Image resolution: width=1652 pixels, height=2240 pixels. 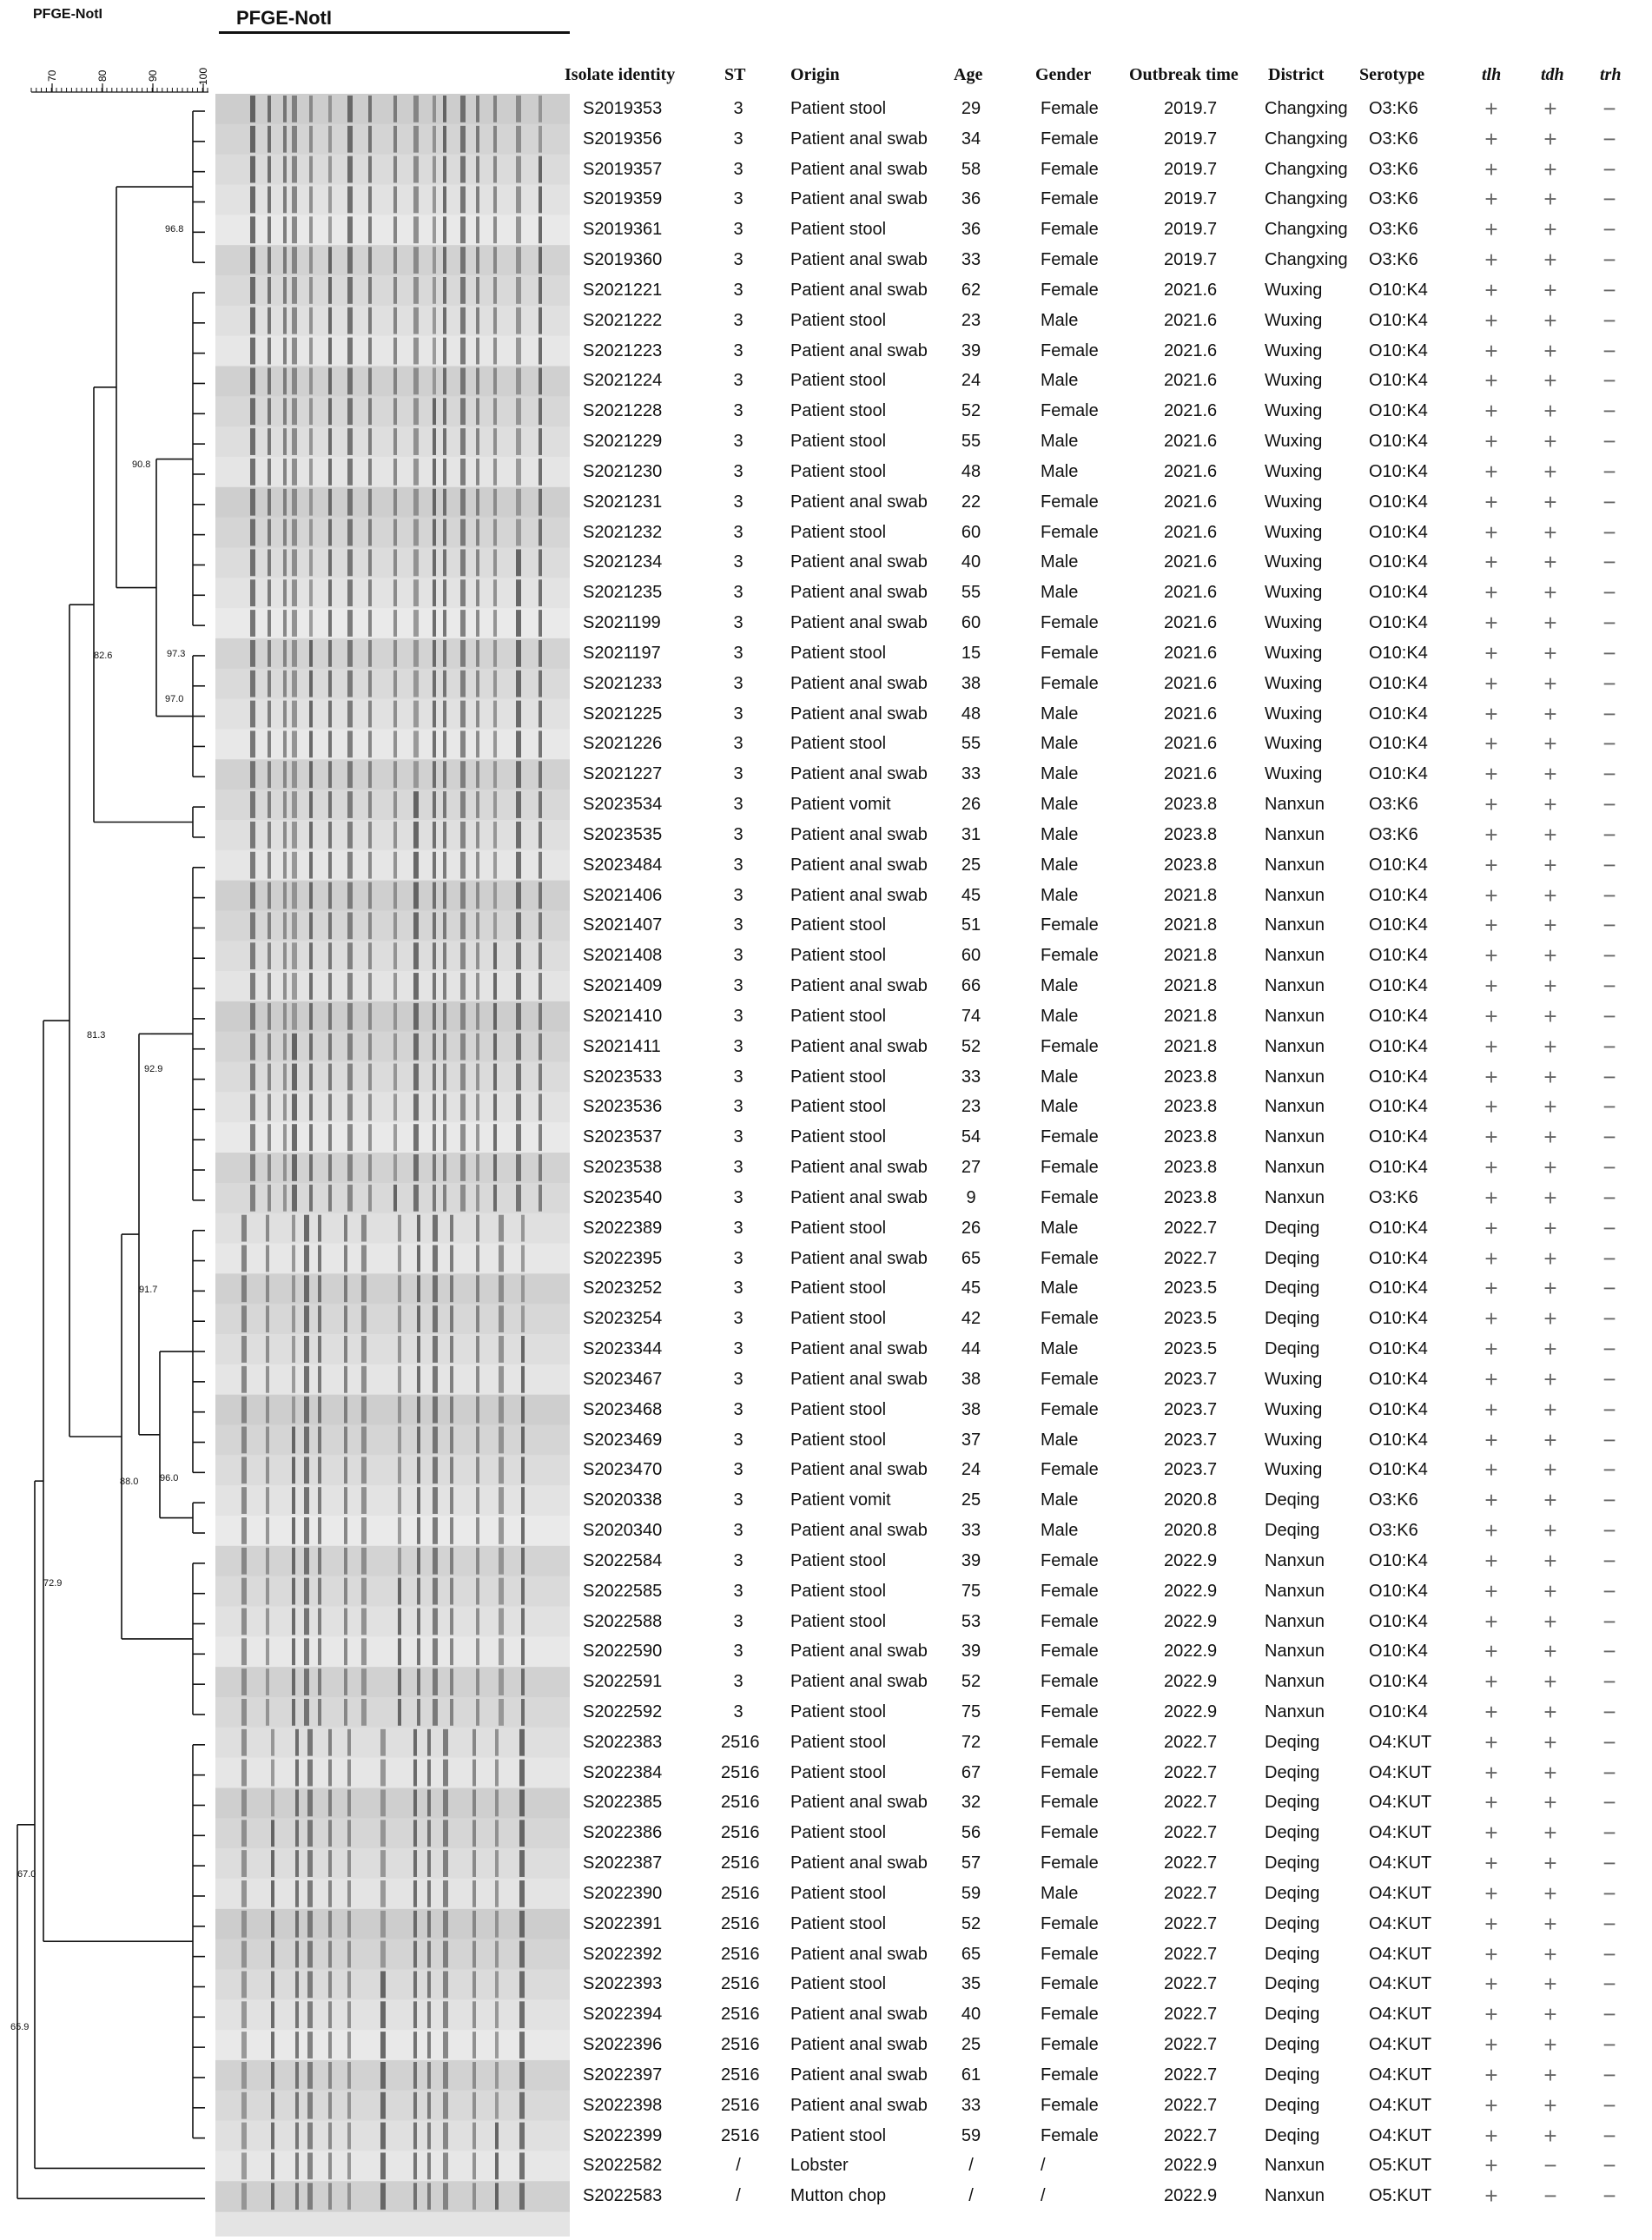 I want to click on isolate-id: S2021221, so click(x=623, y=290).